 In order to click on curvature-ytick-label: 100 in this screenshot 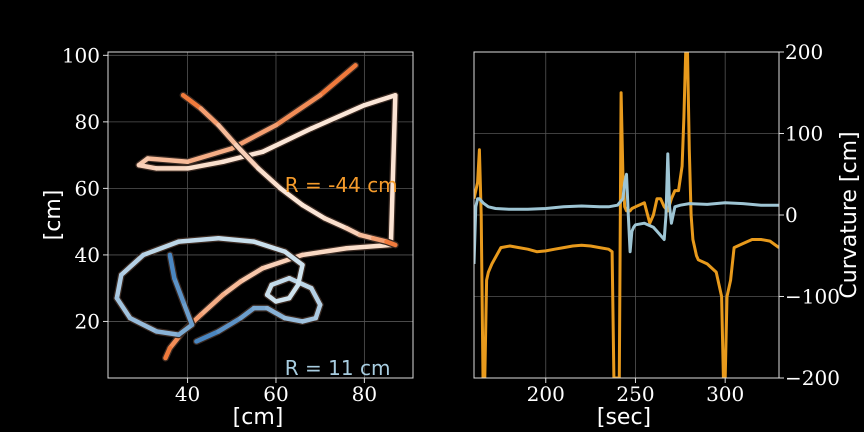, I will do `click(804, 134)`.